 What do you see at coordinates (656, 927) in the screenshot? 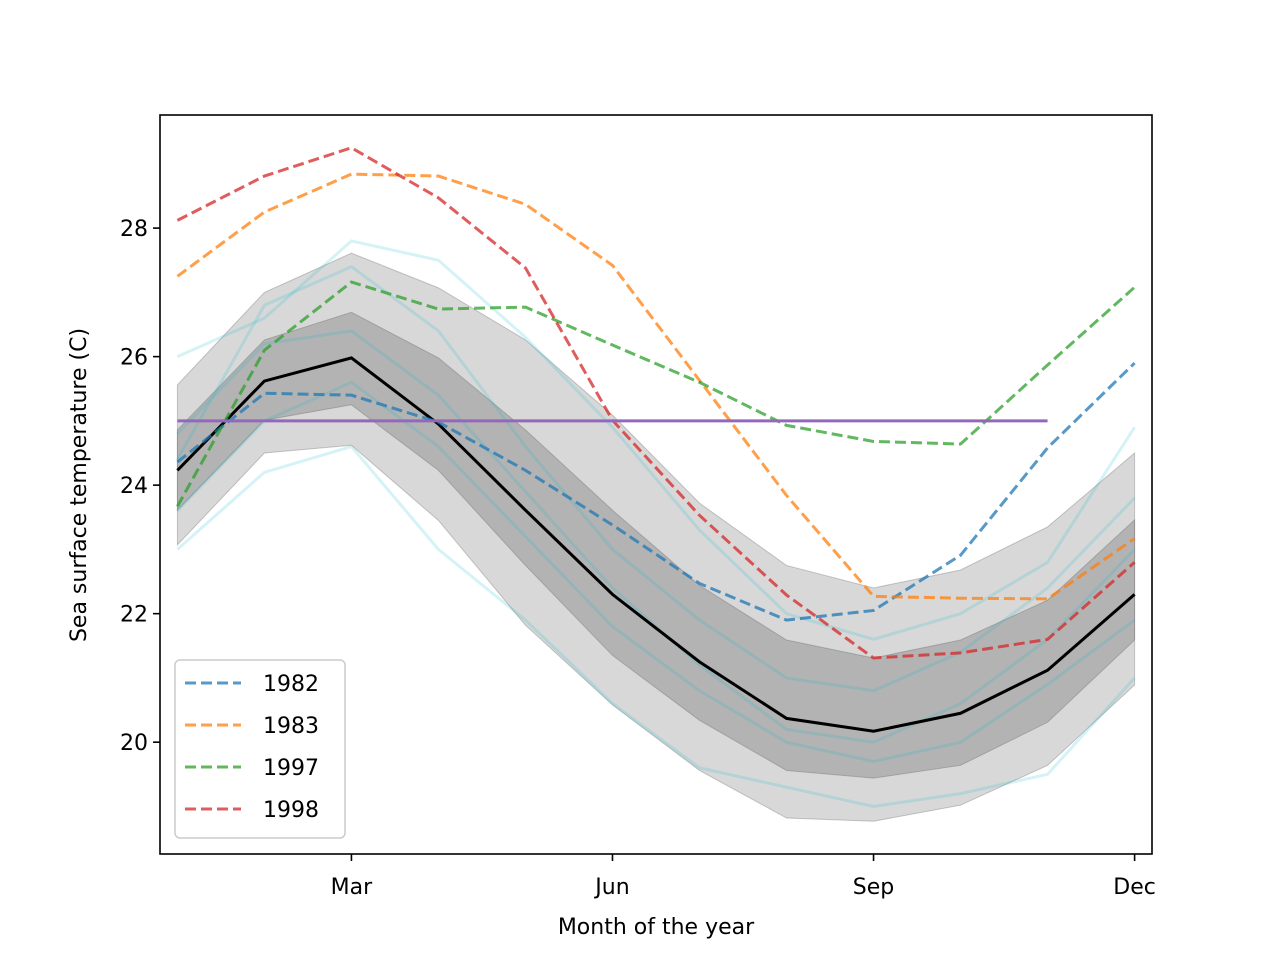
I see `x-axis-label: Month of the year` at bounding box center [656, 927].